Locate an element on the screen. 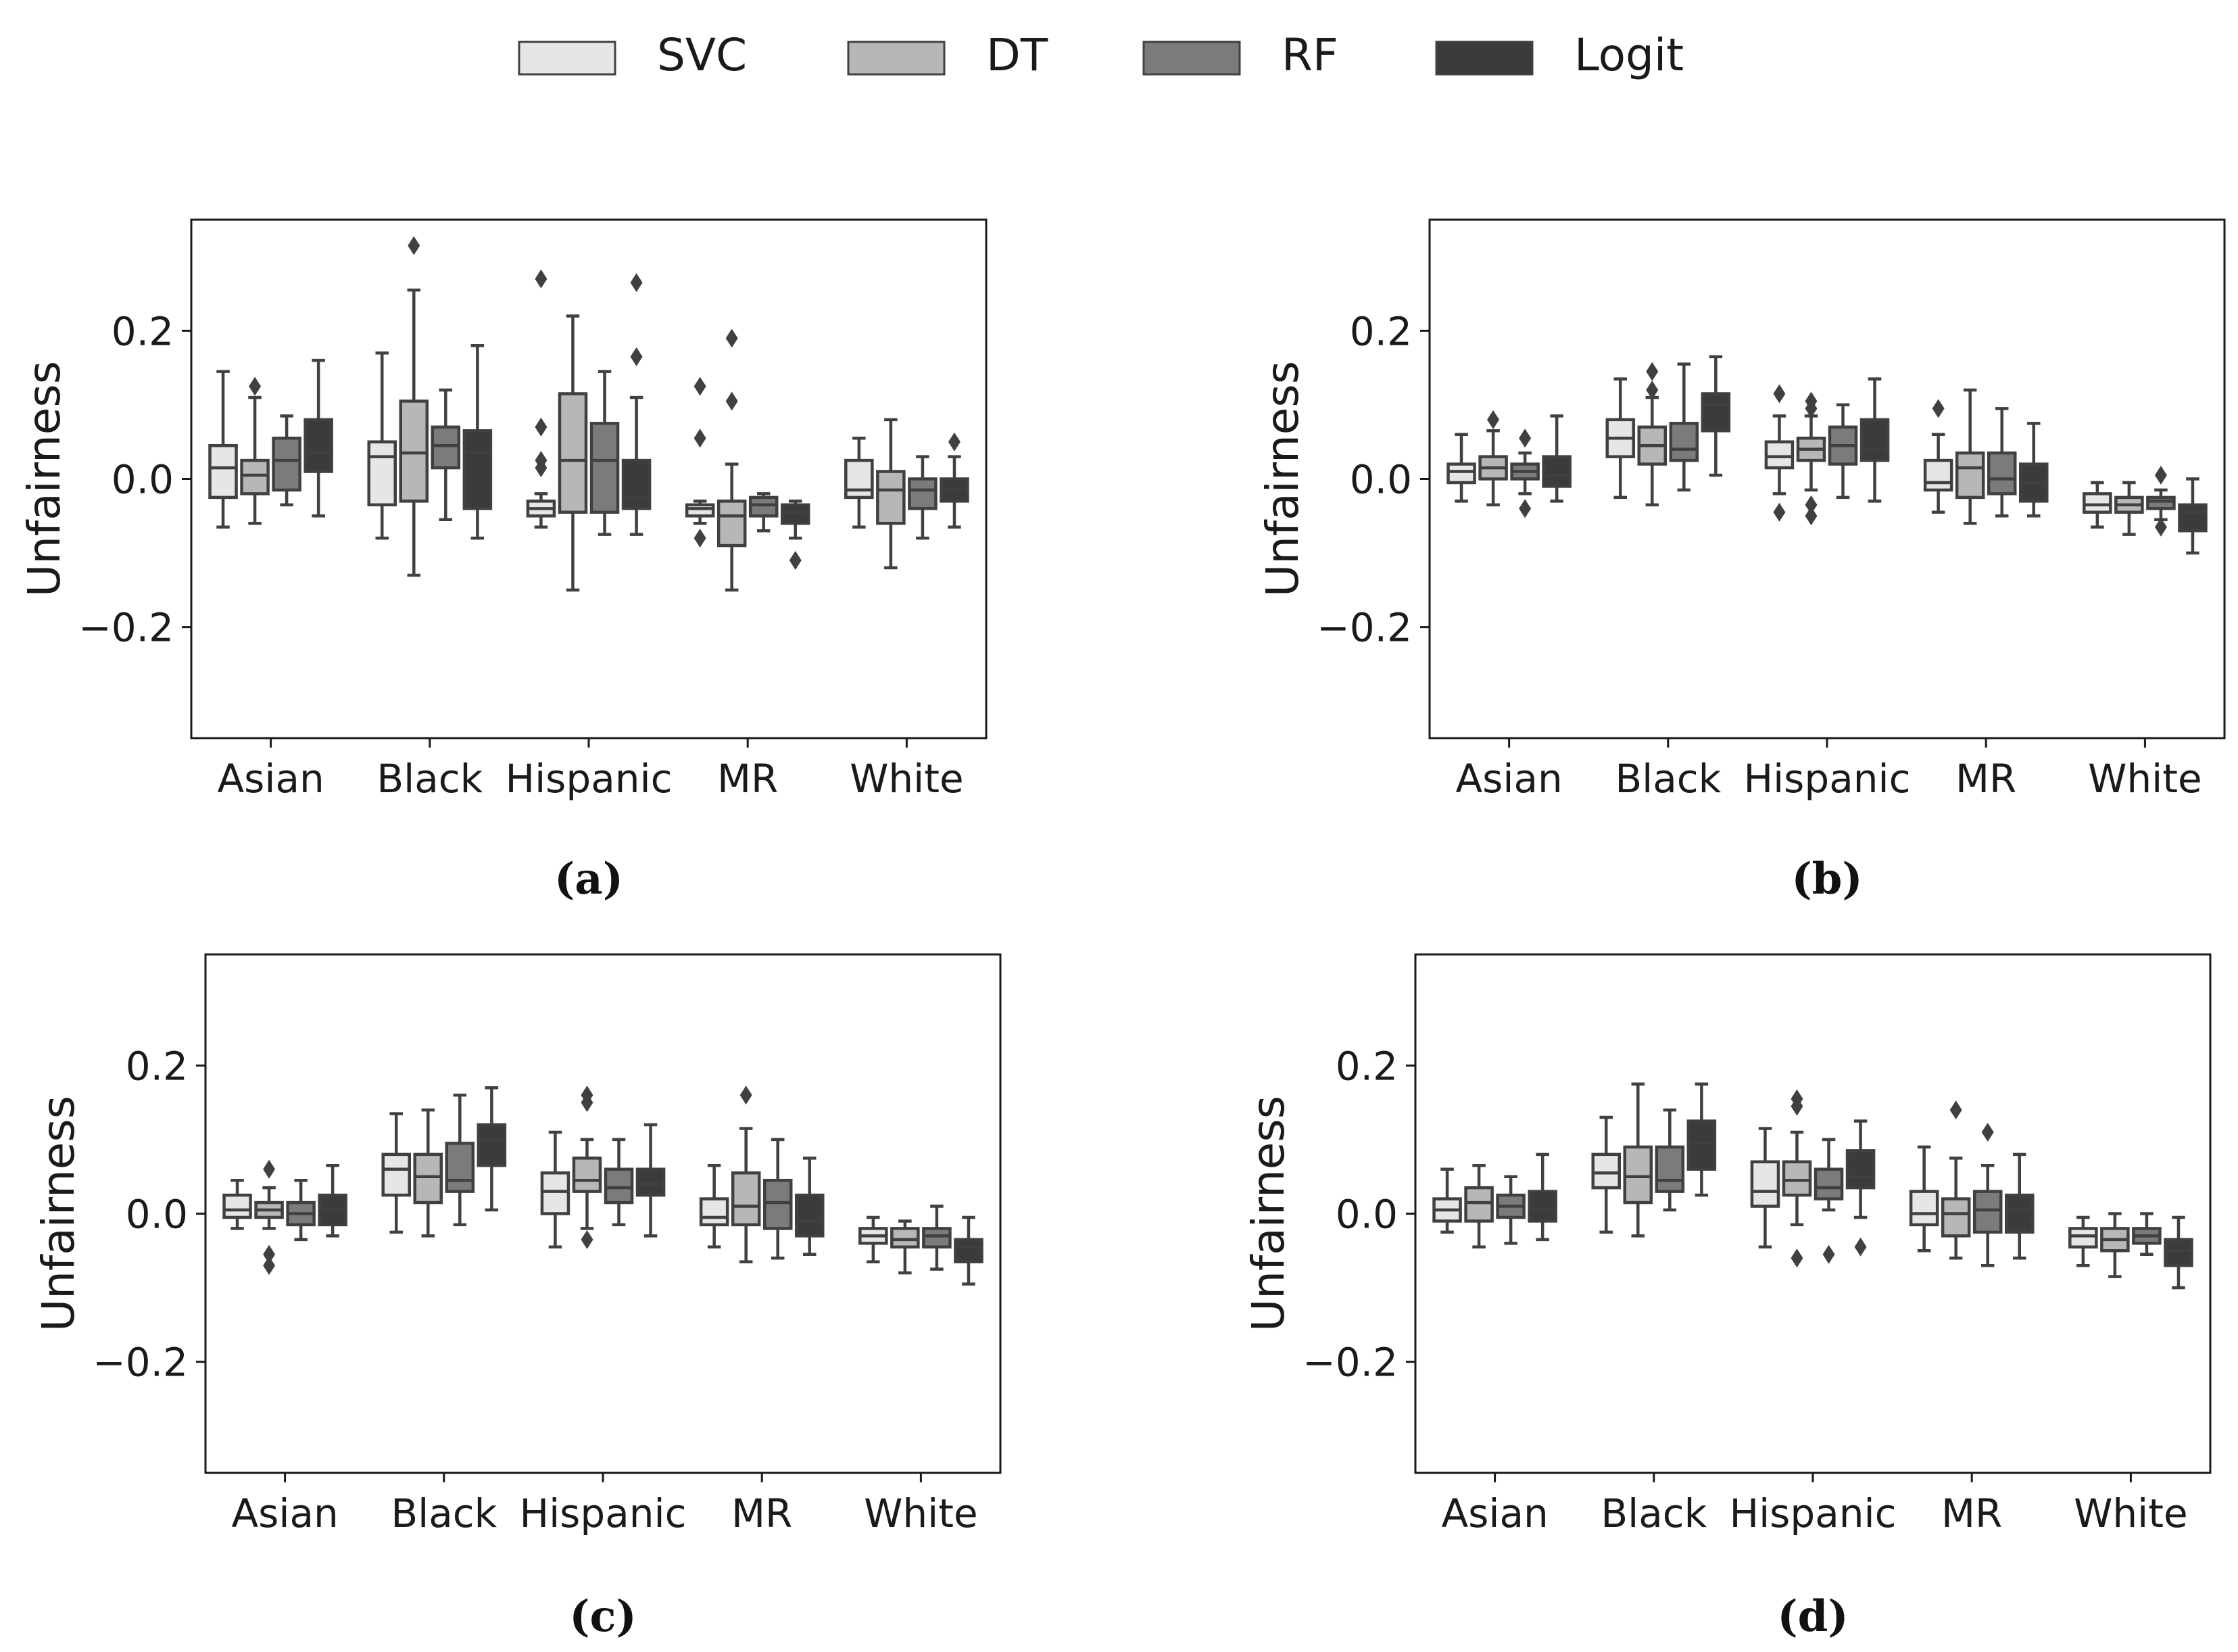 The height and width of the screenshot is (1652, 2238). series-svc is located at coordinates (555, 1187).